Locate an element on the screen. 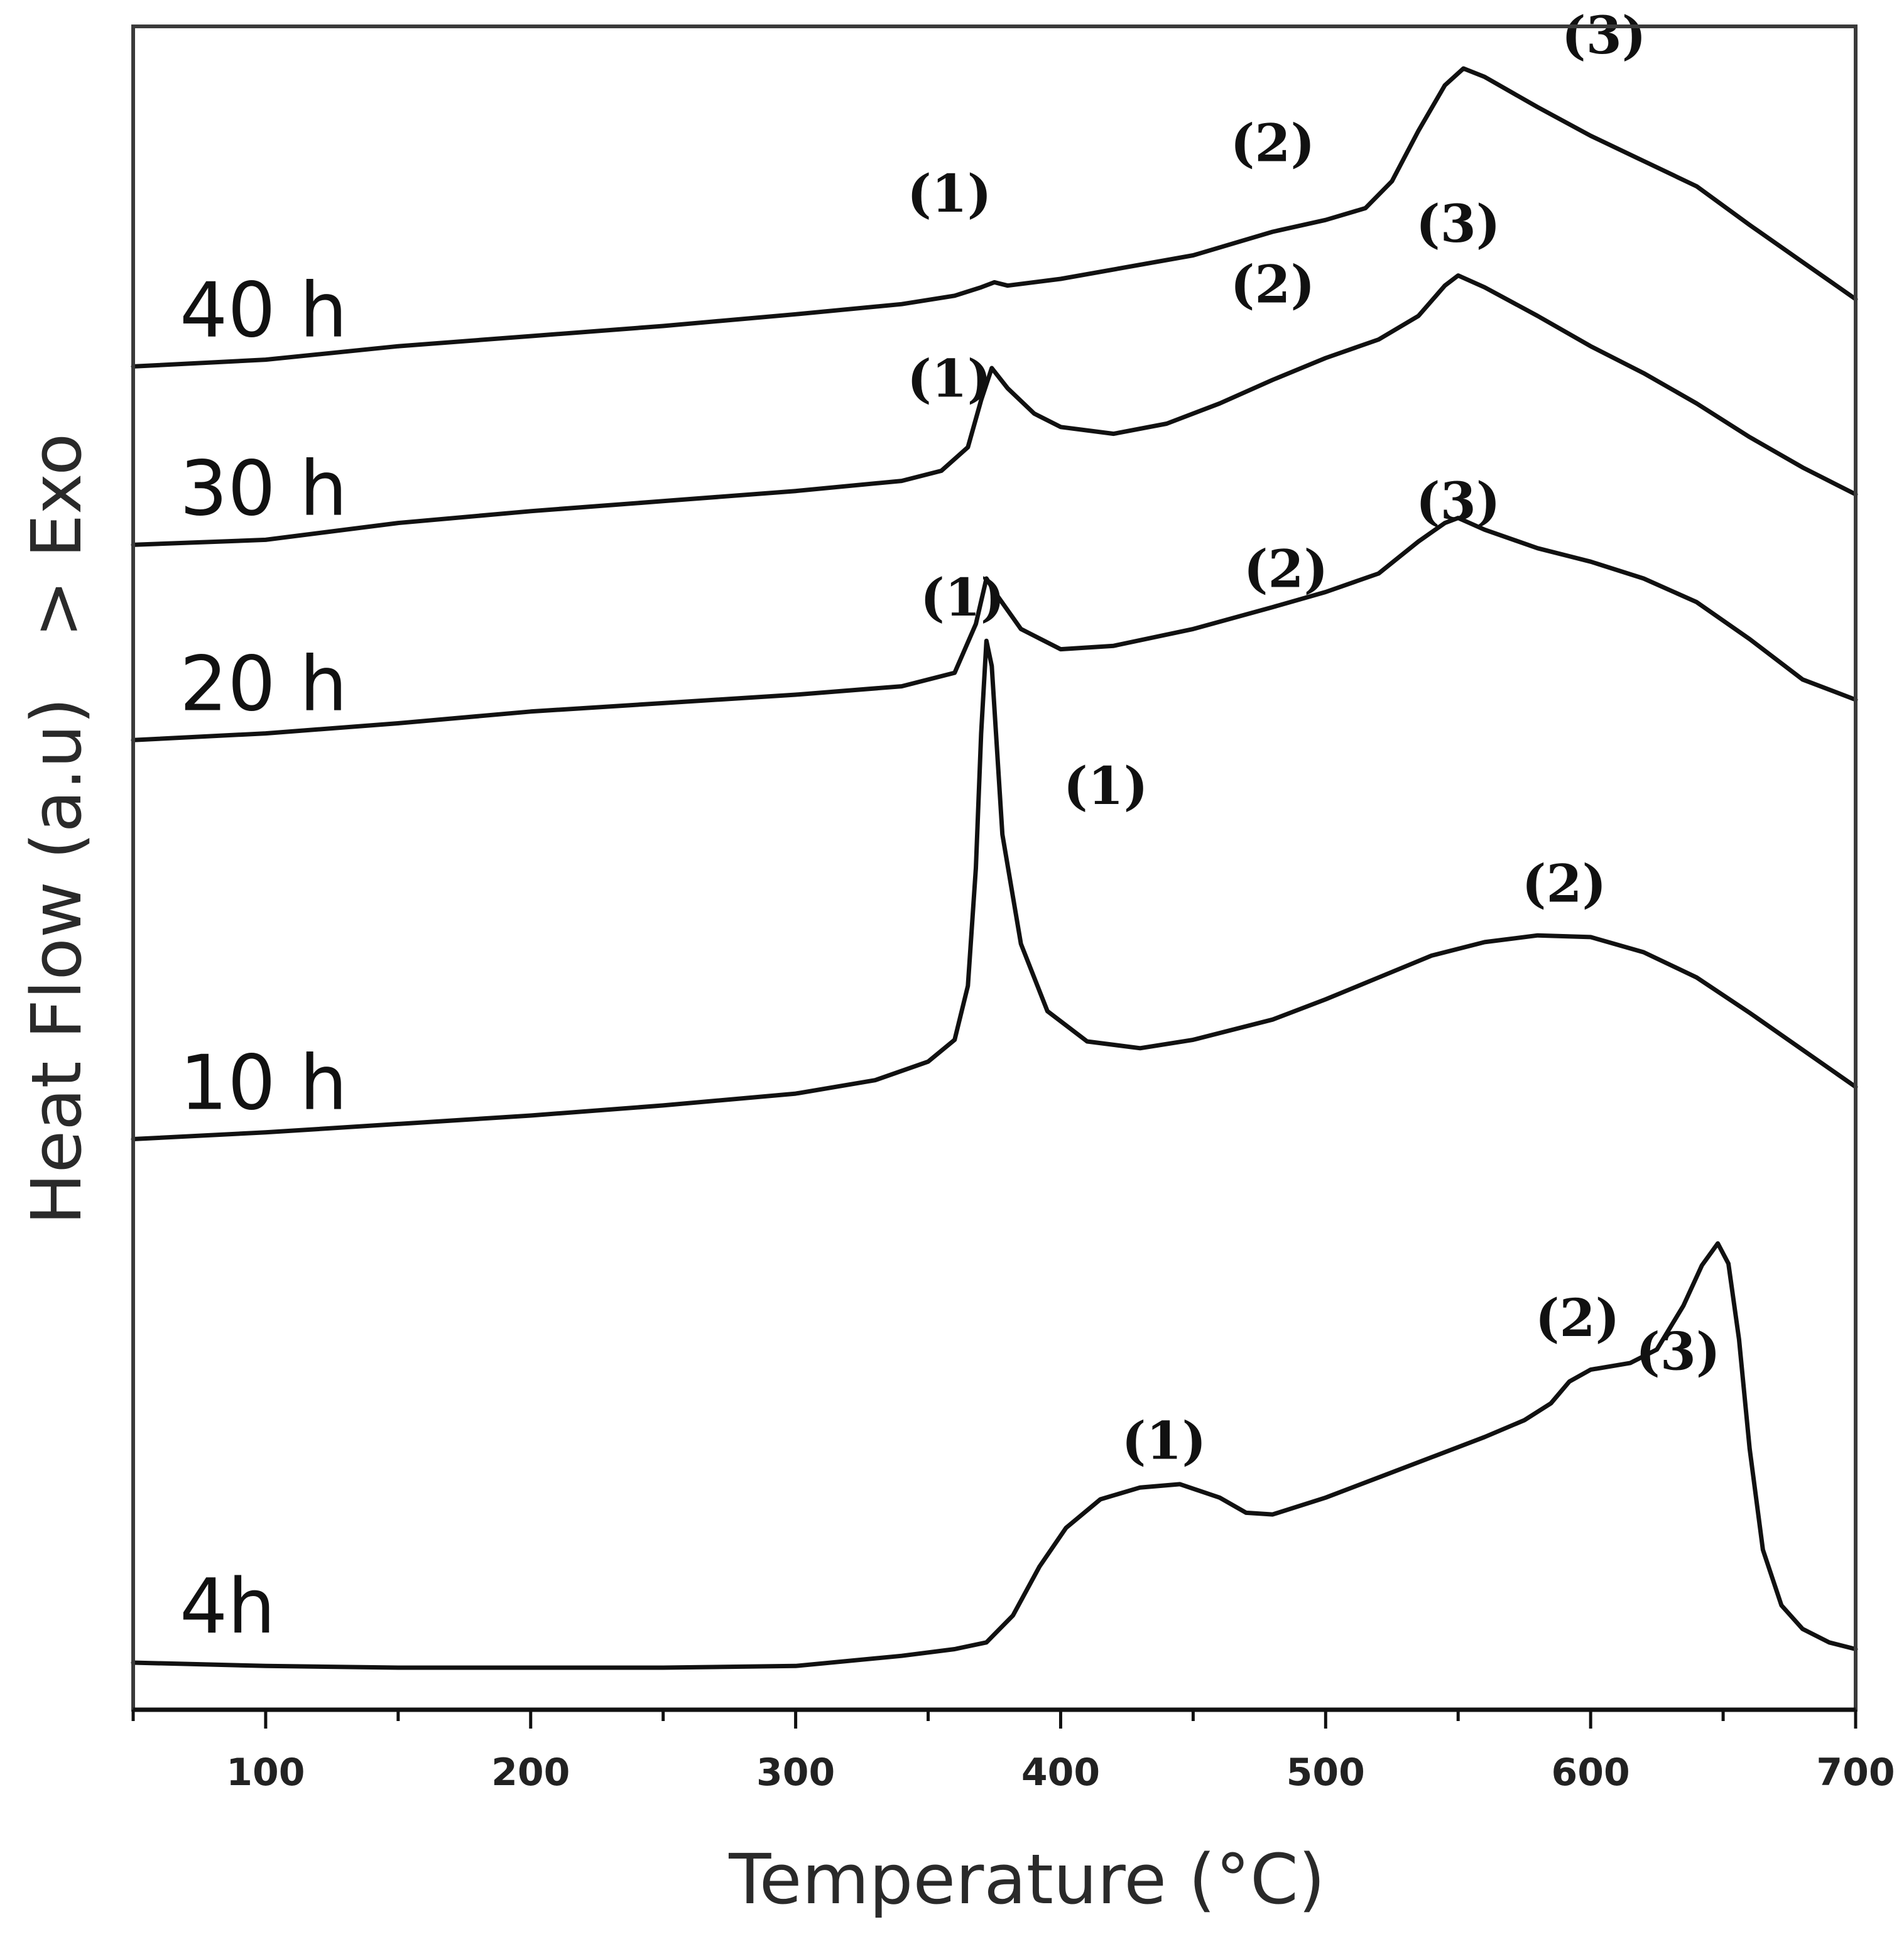  x-tick-label-100: 100 is located at coordinates (265, 1773).